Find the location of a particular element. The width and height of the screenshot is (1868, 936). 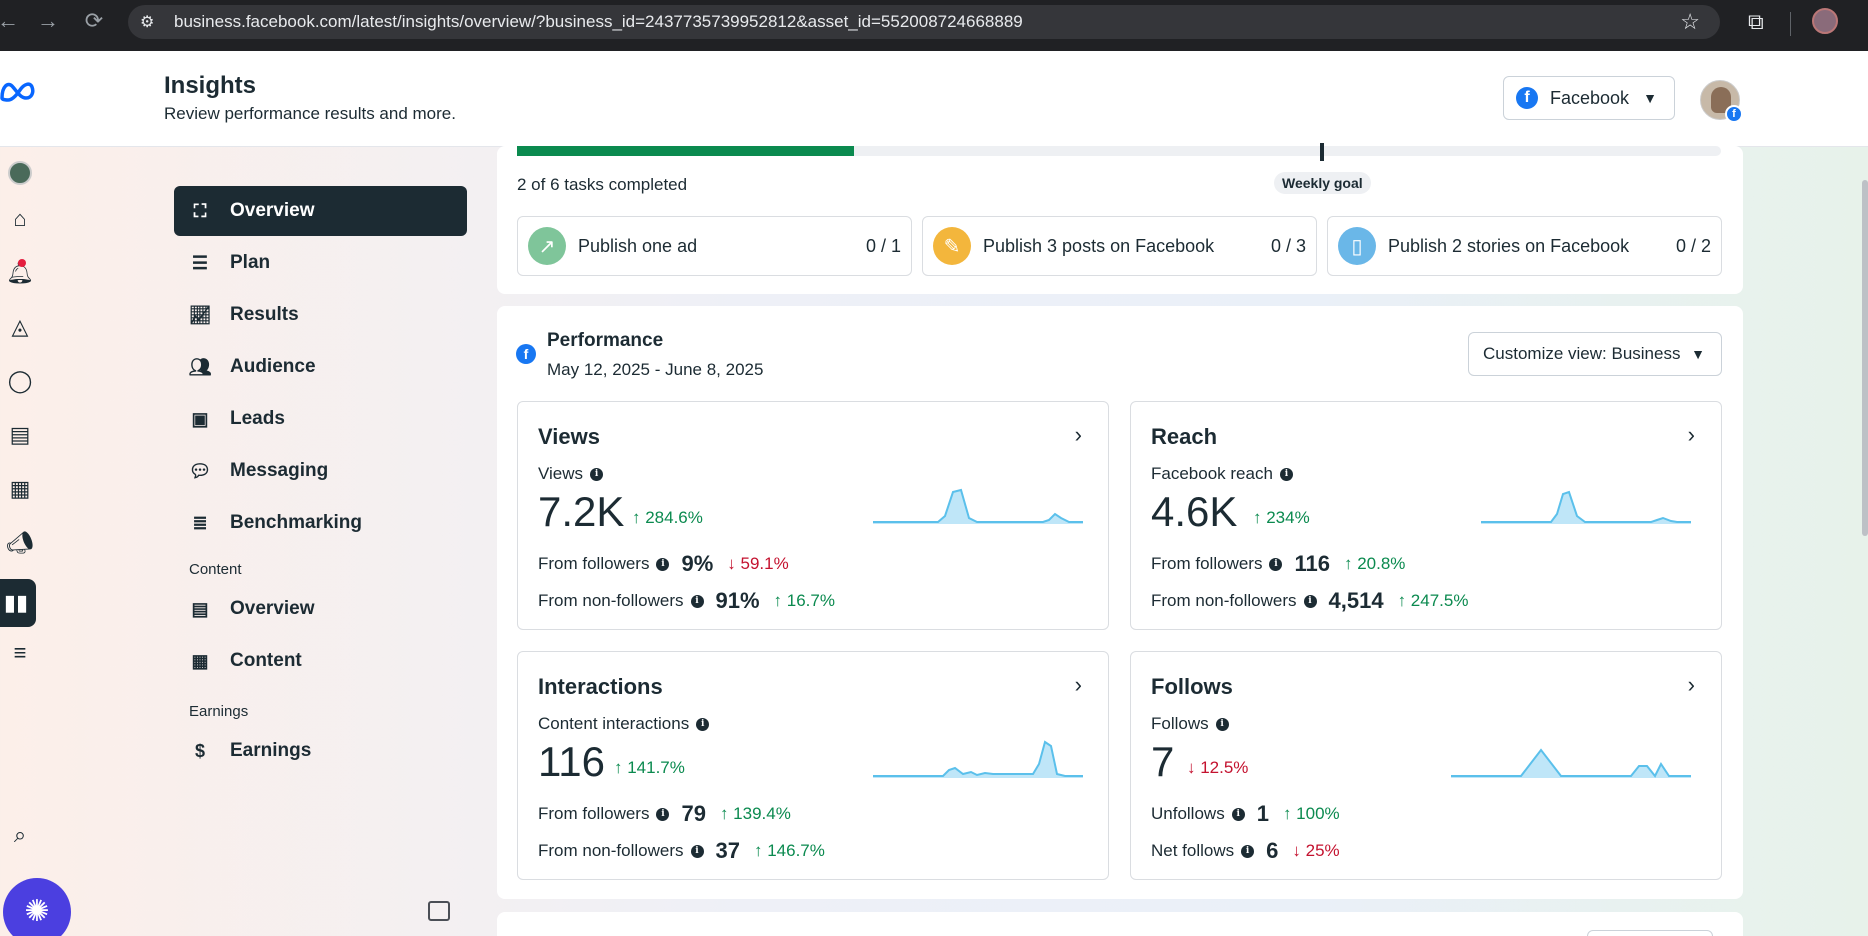

facebook-icon: f is located at coordinates (1527, 98).